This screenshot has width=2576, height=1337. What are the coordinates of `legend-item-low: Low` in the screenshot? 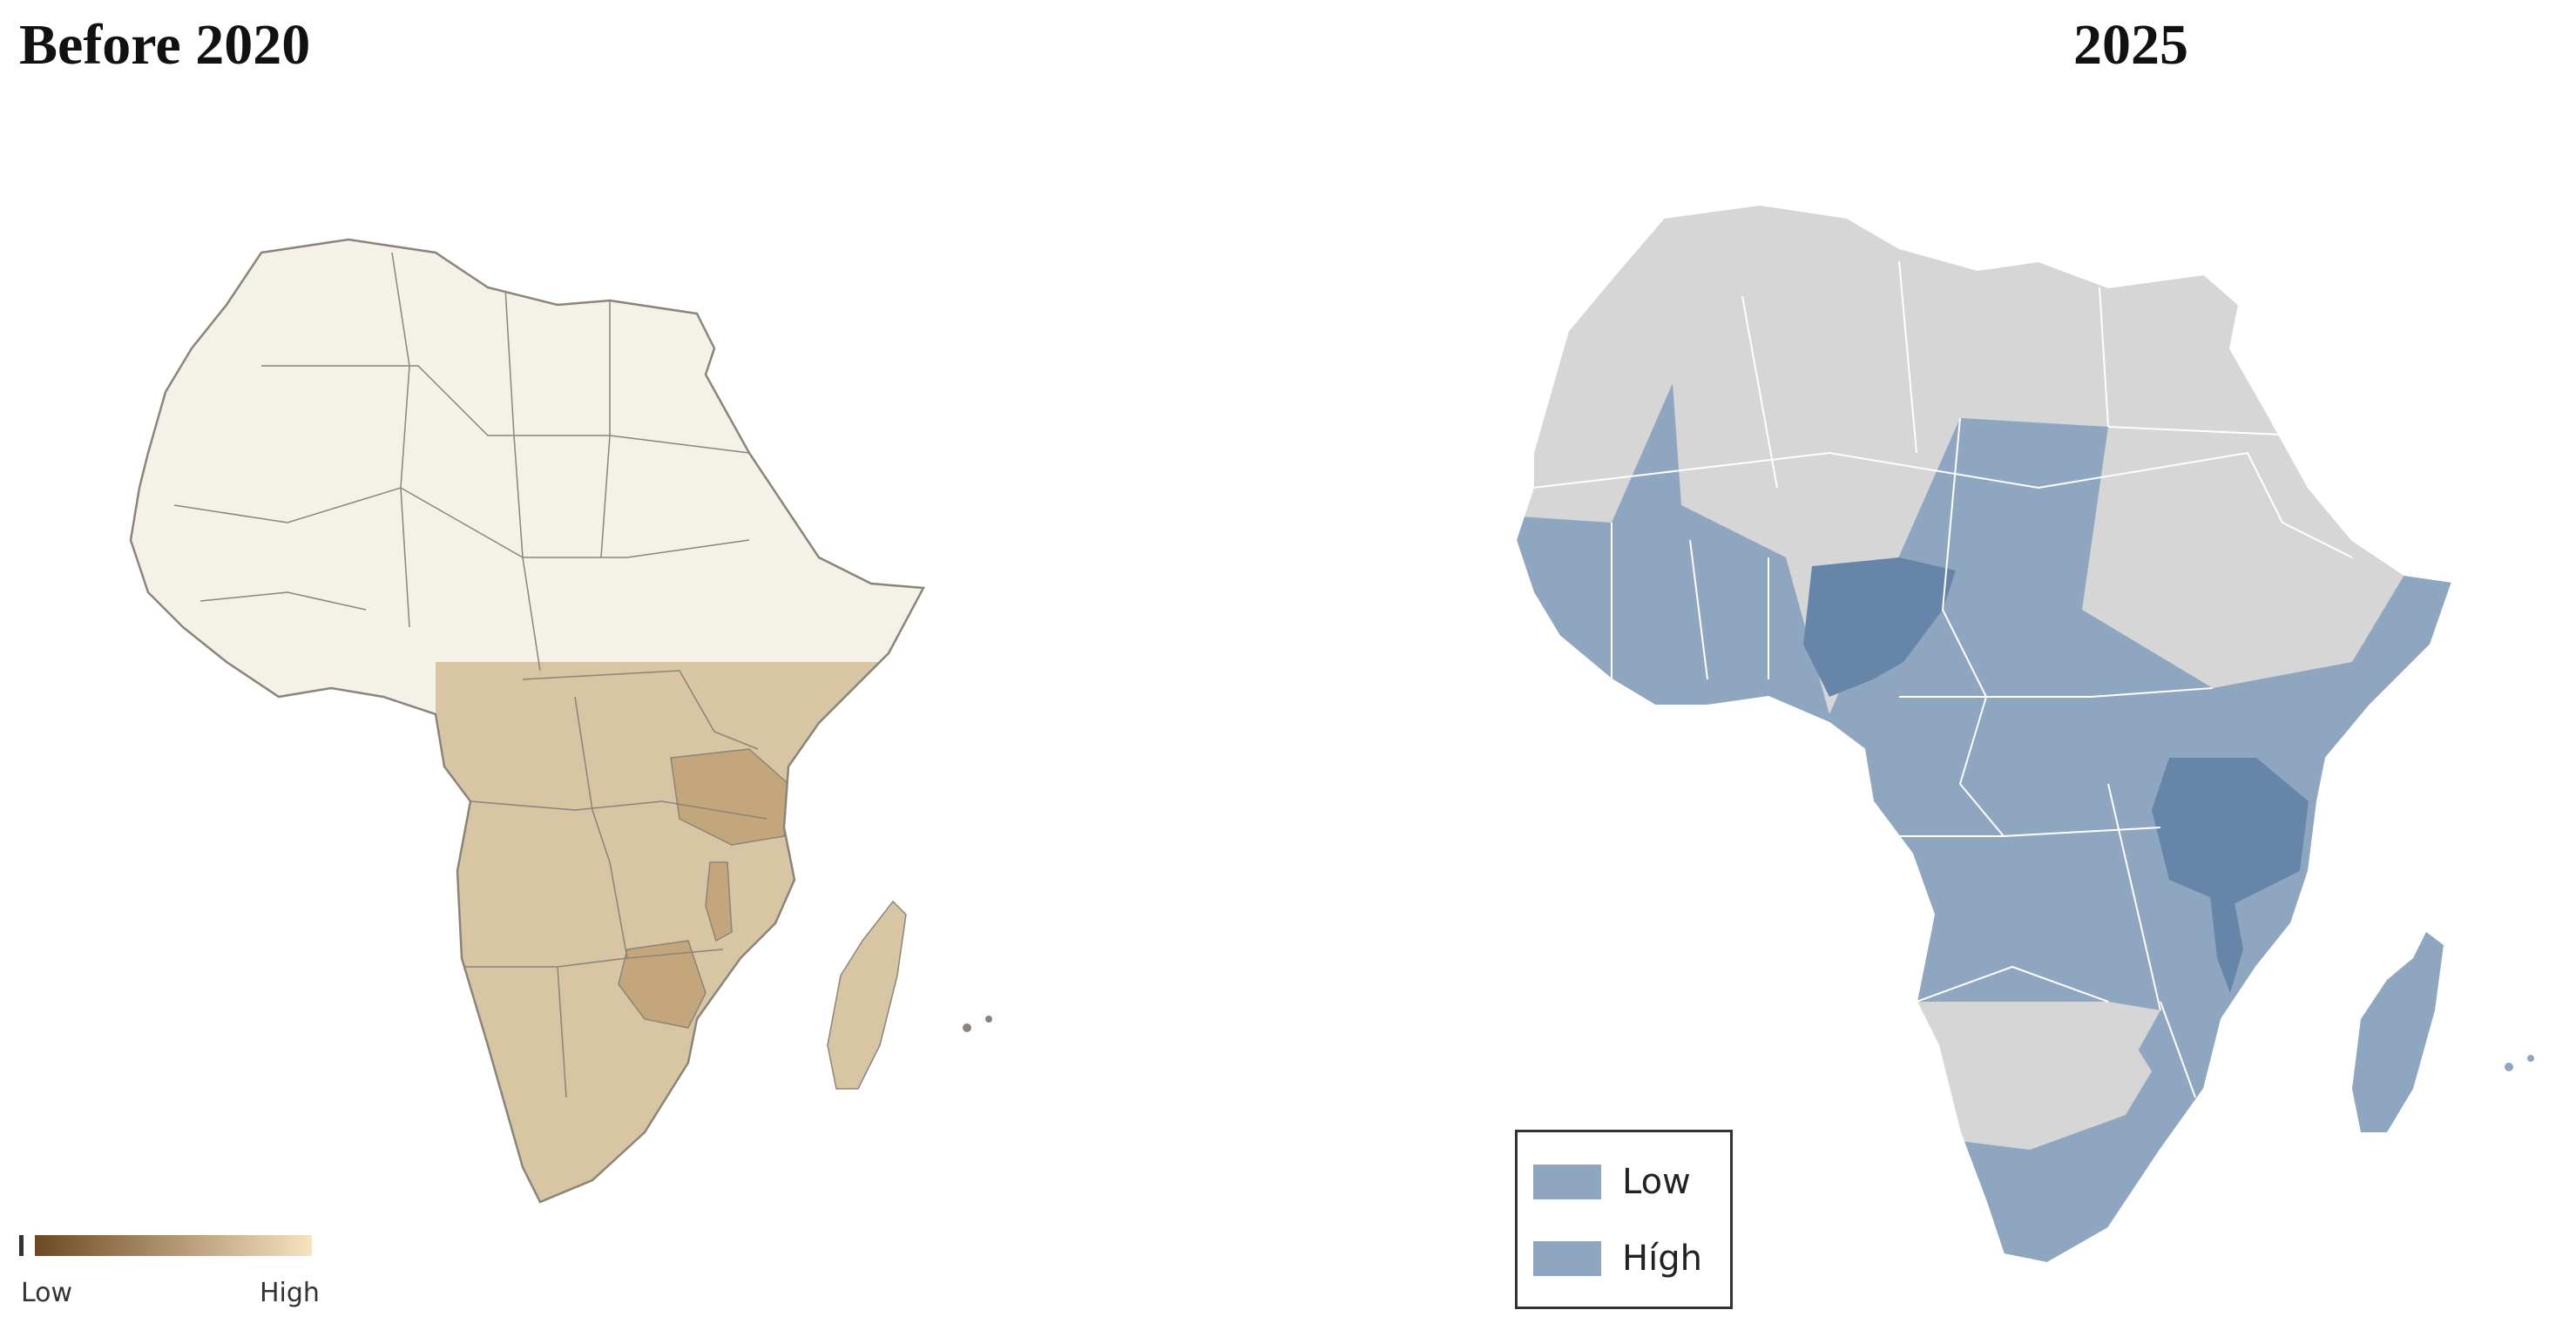 It's located at (1612, 1182).